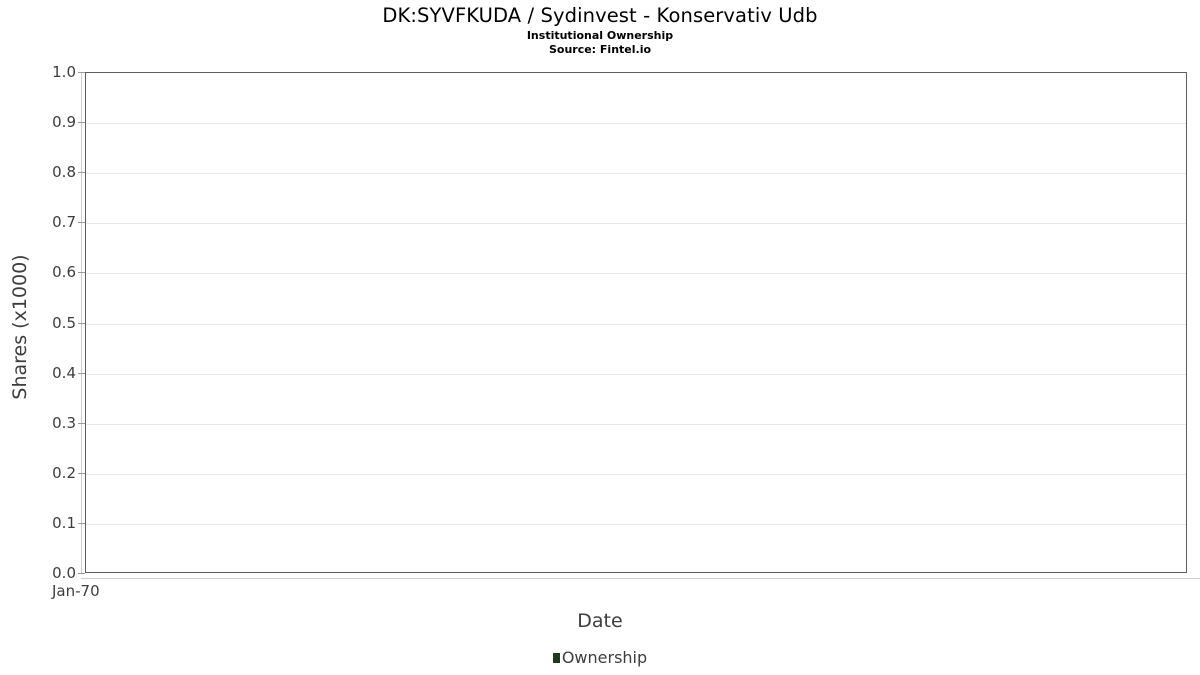 The image size is (1200, 675). What do you see at coordinates (64, 172) in the screenshot?
I see `y-axis-tick-label: 0.8` at bounding box center [64, 172].